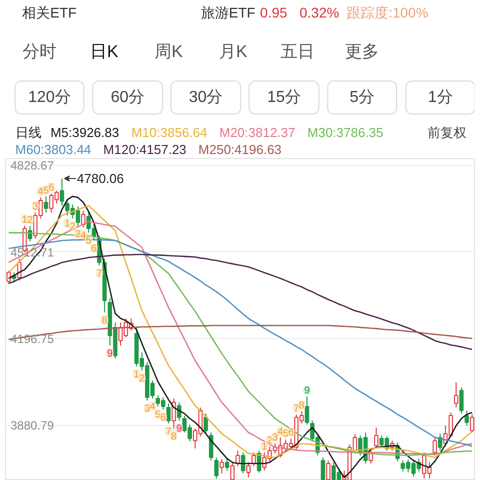  What do you see at coordinates (362, 97) in the screenshot?
I see `text: 5分` at bounding box center [362, 97].